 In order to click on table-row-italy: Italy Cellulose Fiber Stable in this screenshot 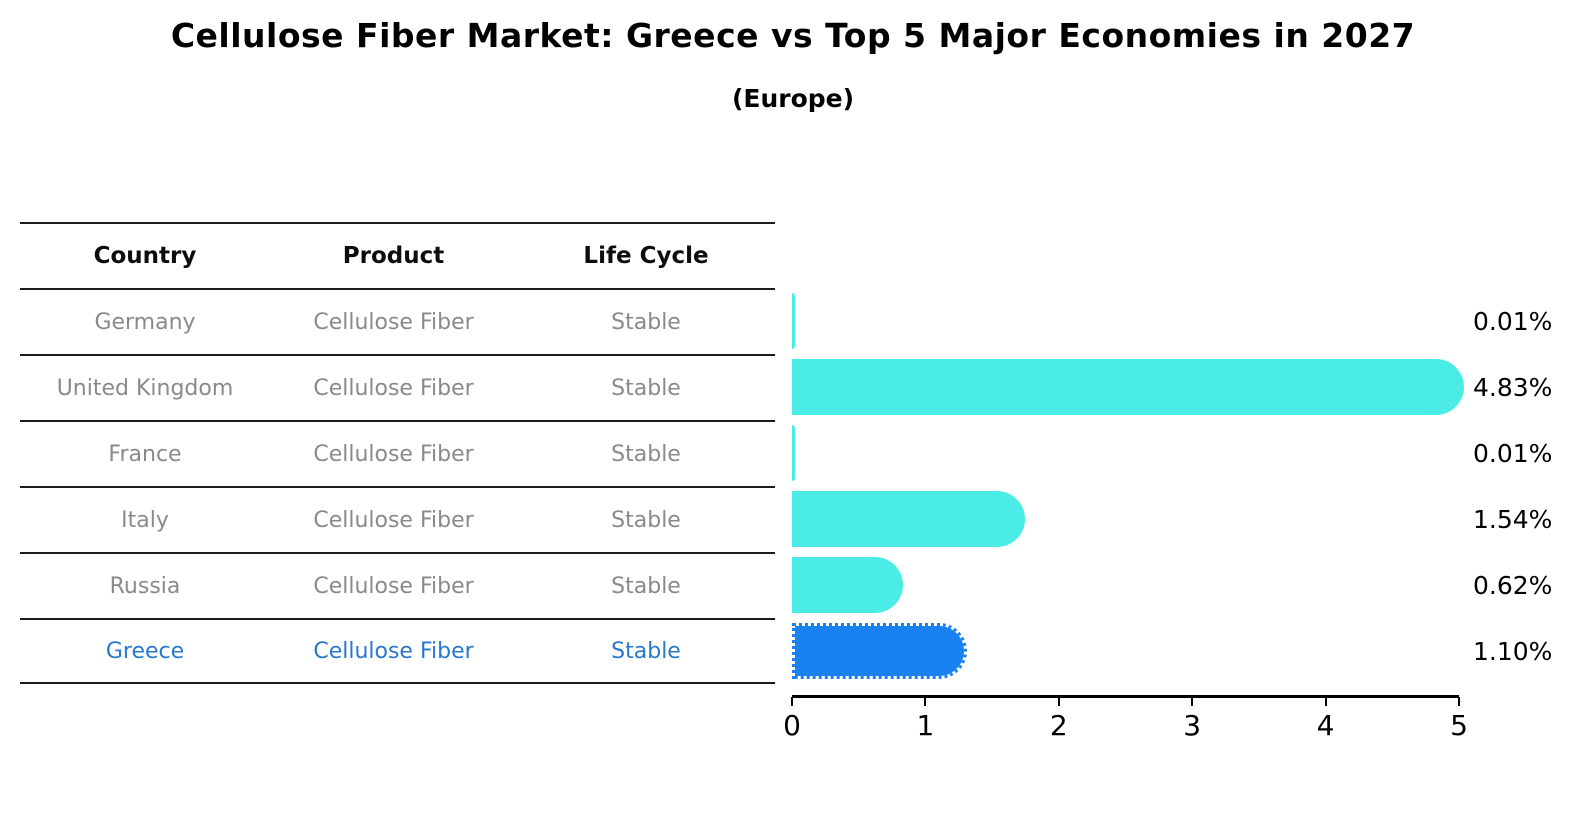, I will do `click(397, 519)`.